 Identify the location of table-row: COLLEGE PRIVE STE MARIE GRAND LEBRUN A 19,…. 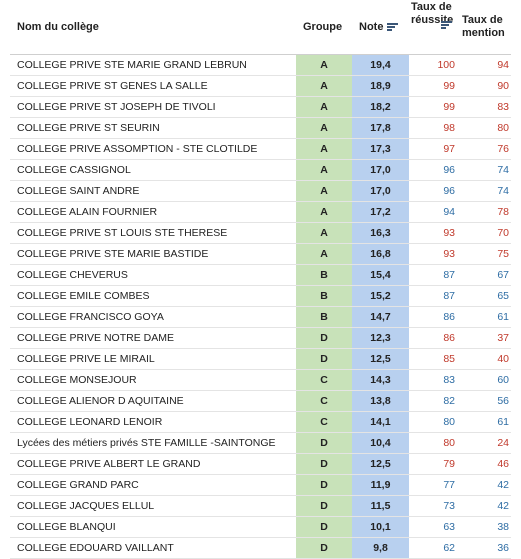
(260, 65).